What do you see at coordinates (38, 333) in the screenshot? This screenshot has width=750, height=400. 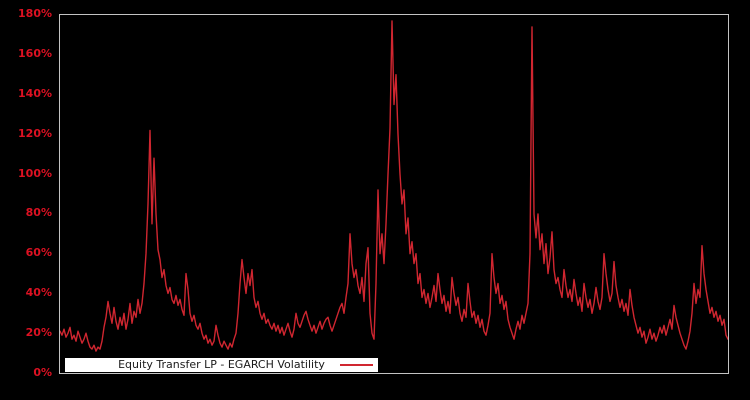 I see `y-tick-label: 20%` at bounding box center [38, 333].